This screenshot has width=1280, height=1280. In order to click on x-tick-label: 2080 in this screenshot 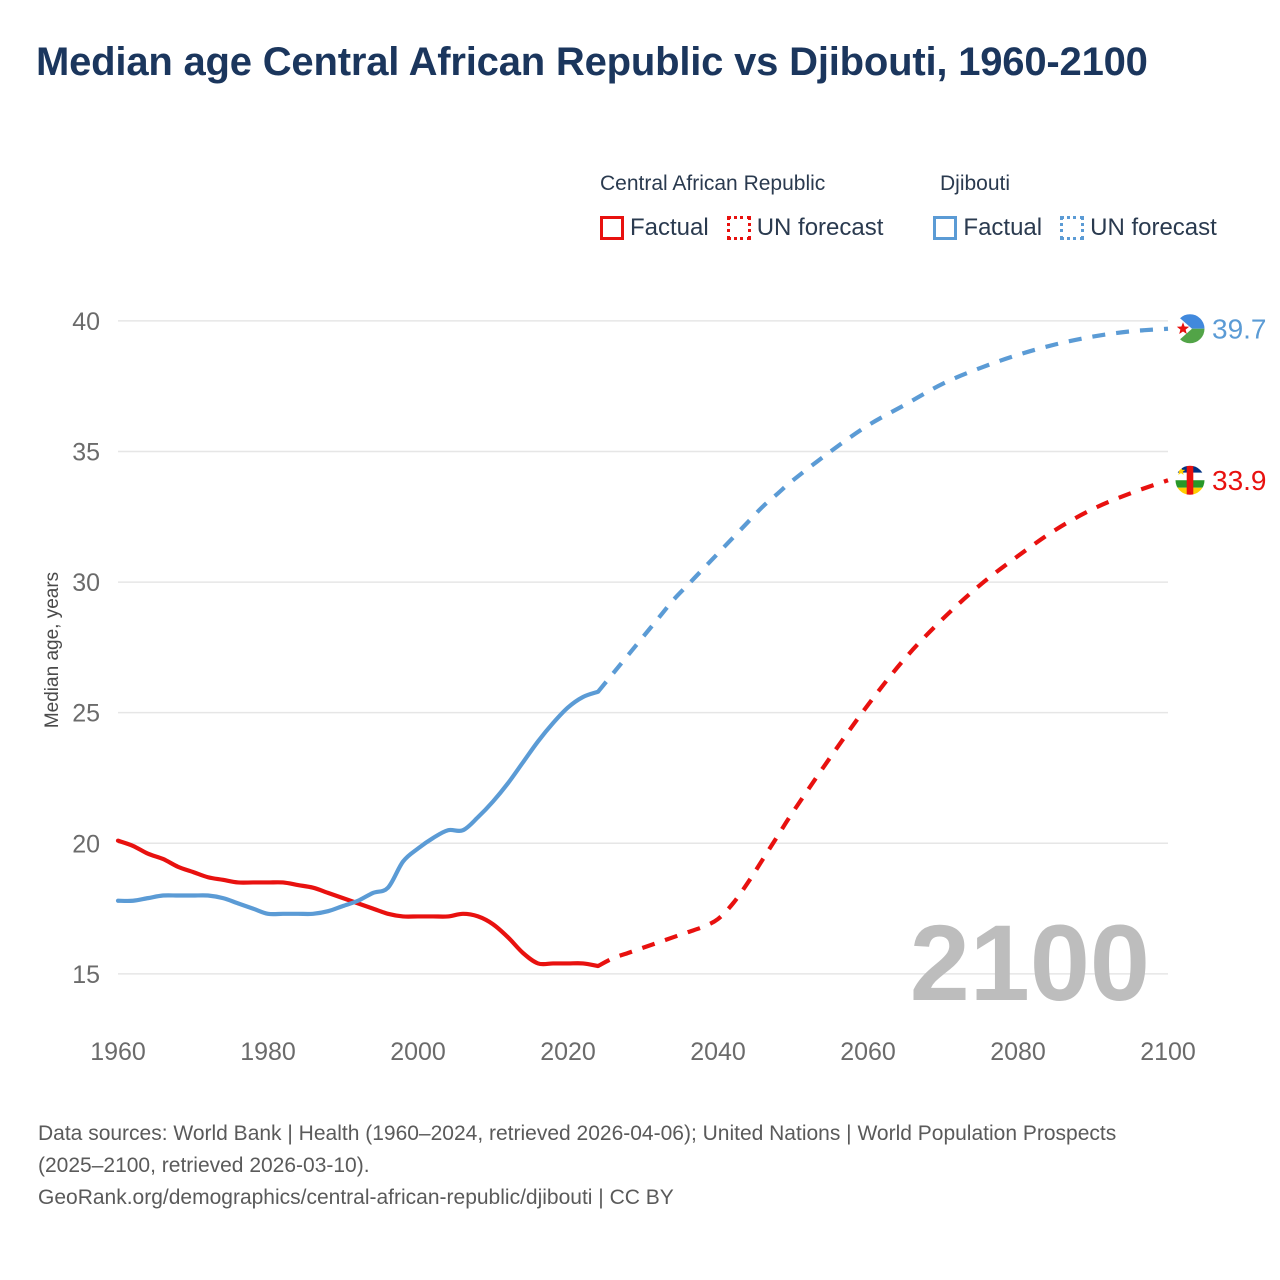, I will do `click(1018, 1052)`.